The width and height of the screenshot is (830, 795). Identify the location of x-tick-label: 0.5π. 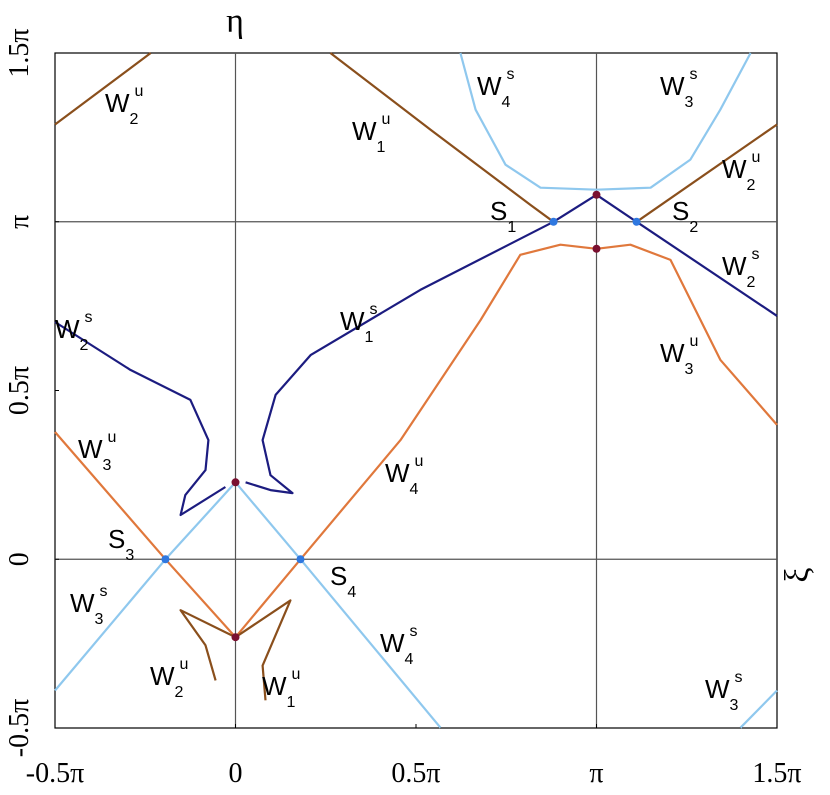
(415, 773).